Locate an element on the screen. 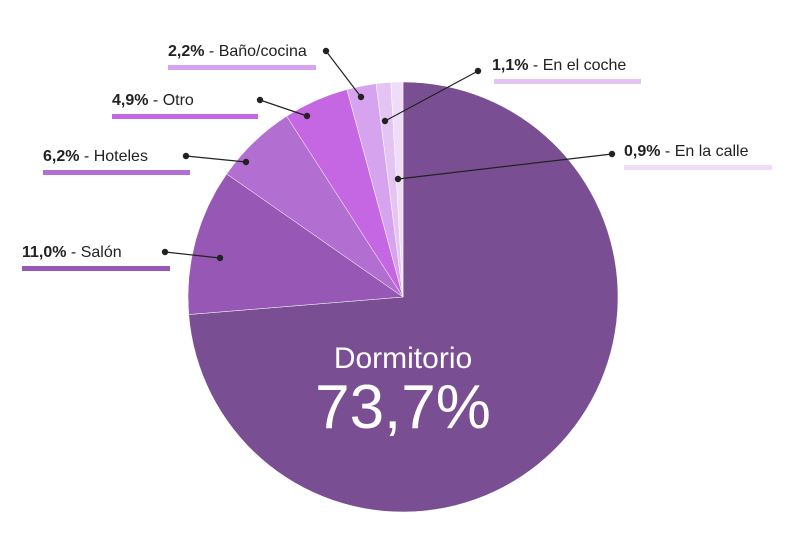 The image size is (805, 555). center-label: Dormitorio 73,7% is located at coordinates (403, 392).